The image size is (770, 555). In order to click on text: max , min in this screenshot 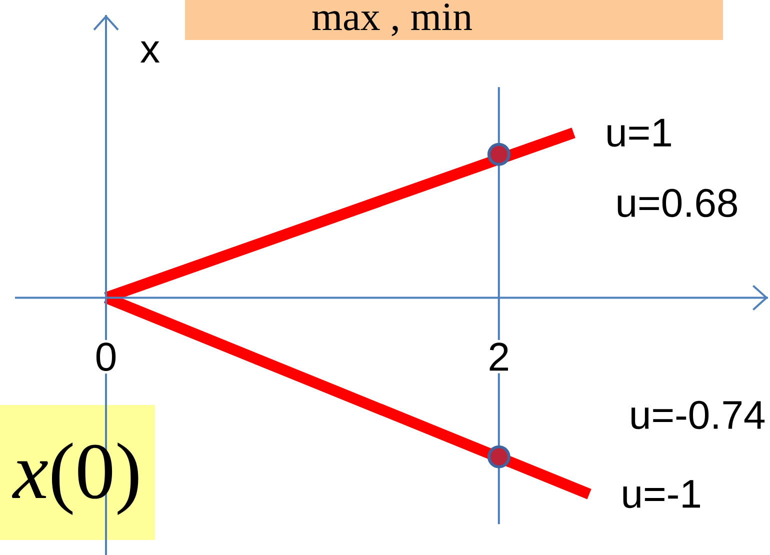, I will do `click(392, 19)`.